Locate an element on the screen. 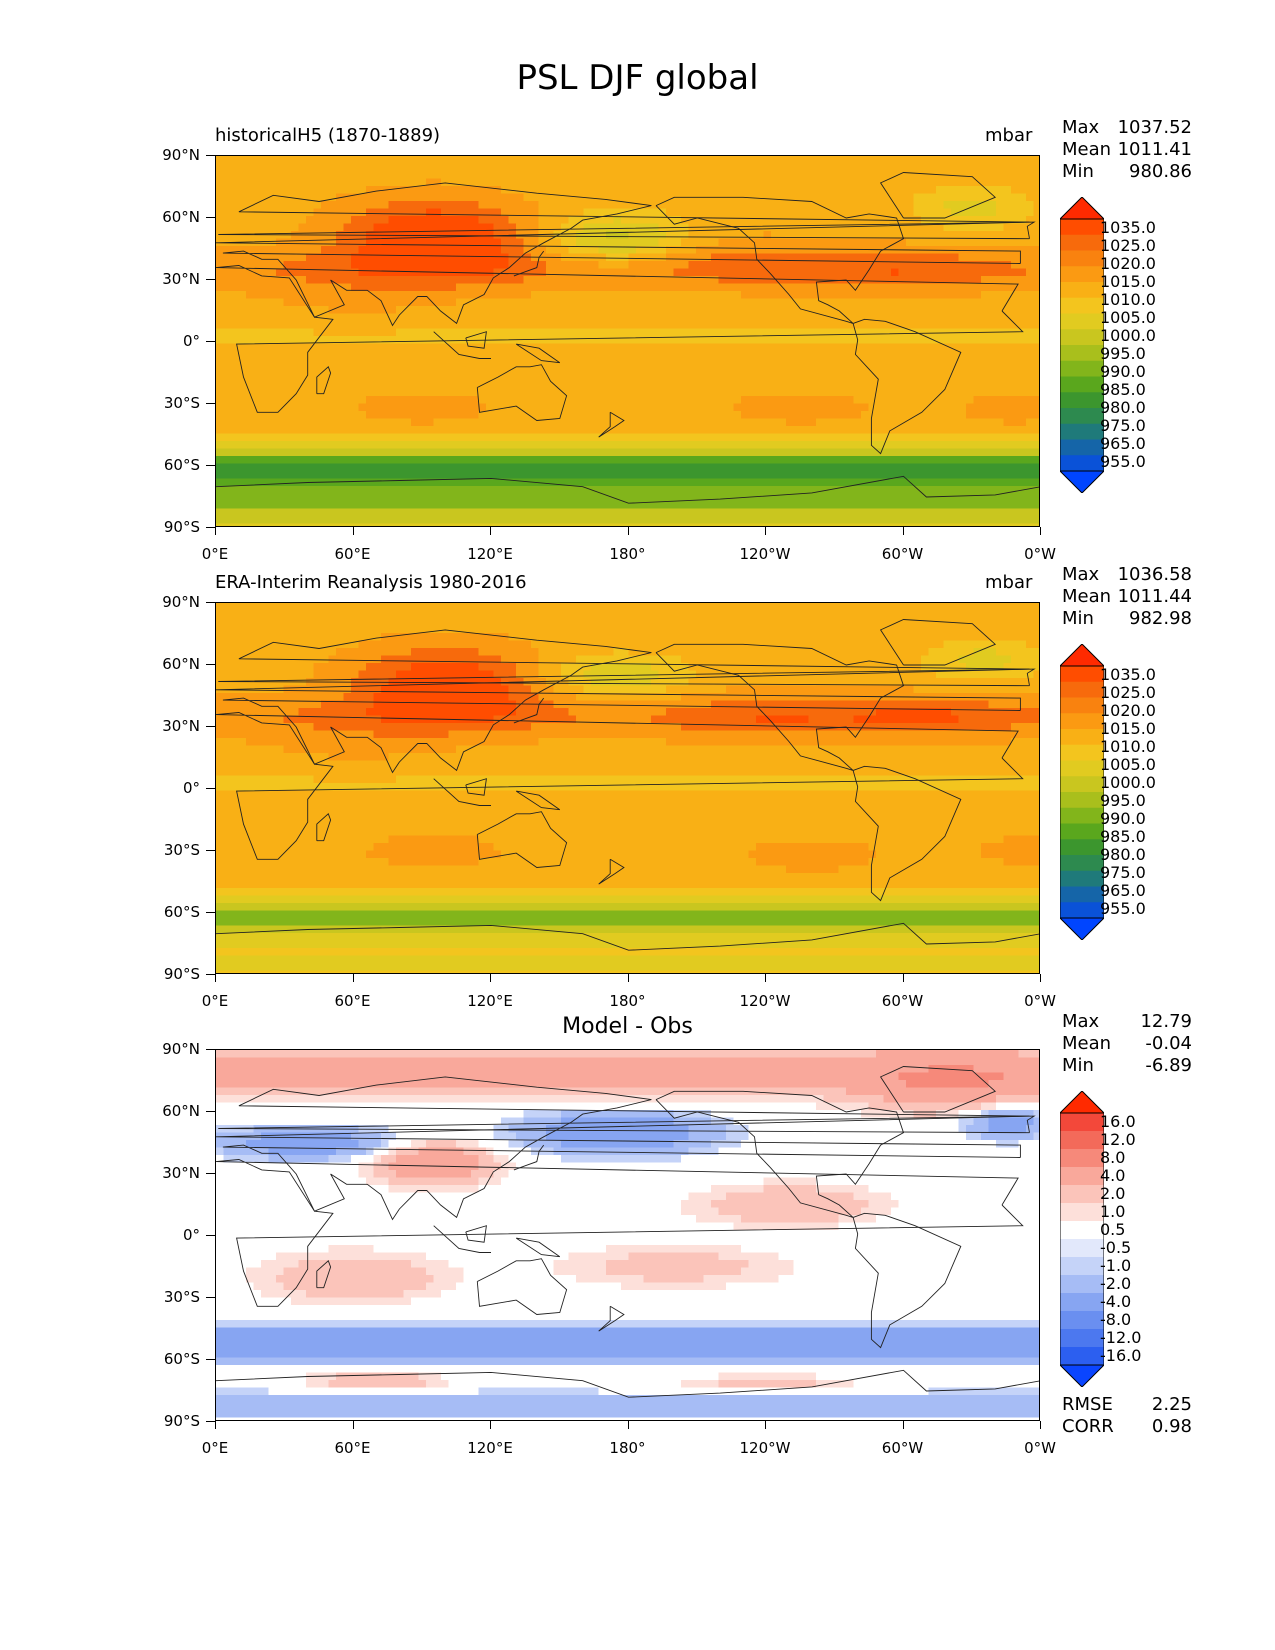  stat-row: Max 12.79 is located at coordinates (1127, 1022).